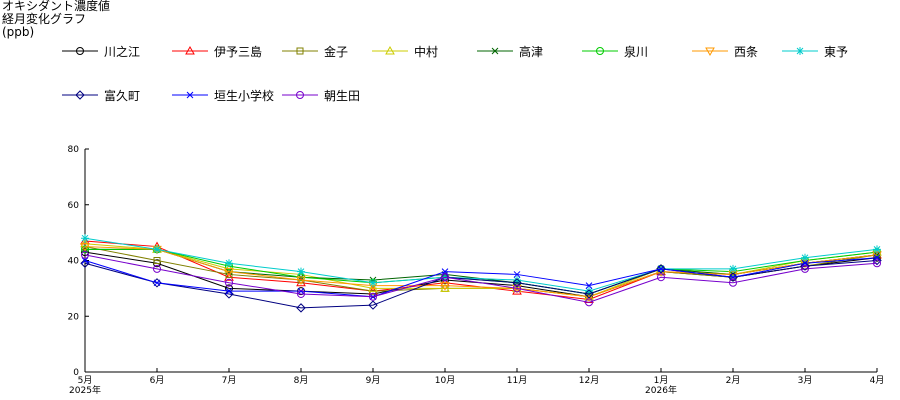  Describe the element at coordinates (229, 380) in the screenshot. I see `x-tick-label: 7月` at that location.